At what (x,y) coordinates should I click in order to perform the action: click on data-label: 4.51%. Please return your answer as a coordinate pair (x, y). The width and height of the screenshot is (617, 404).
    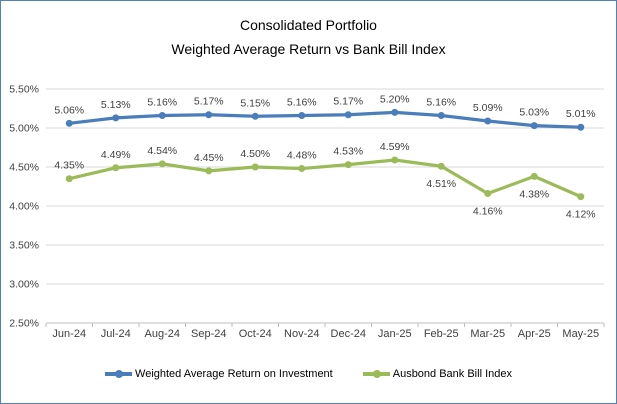
    Looking at the image, I should click on (441, 184).